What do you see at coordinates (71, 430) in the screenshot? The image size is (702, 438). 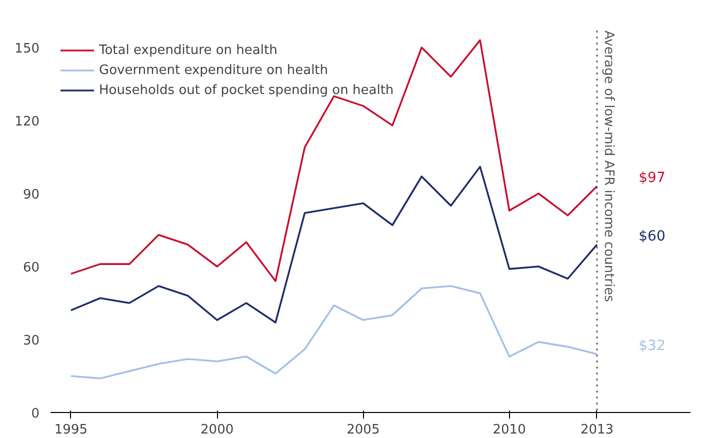 I see `x-tick-label: 1995` at bounding box center [71, 430].